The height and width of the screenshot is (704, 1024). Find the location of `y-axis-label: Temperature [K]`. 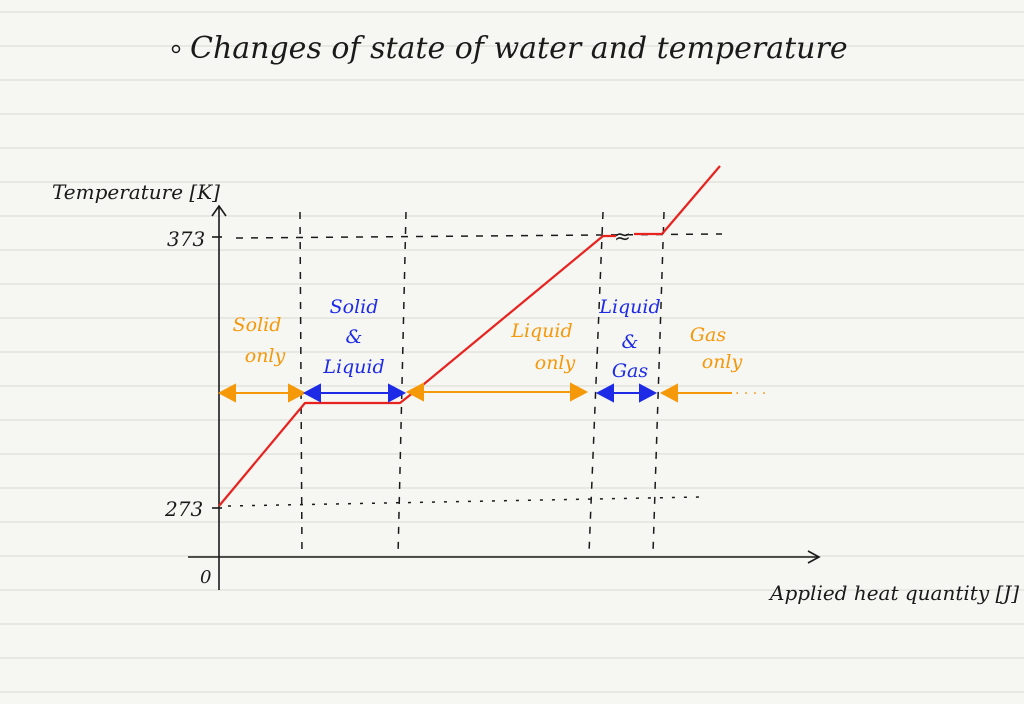

y-axis-label: Temperature [K] is located at coordinates (136, 192).